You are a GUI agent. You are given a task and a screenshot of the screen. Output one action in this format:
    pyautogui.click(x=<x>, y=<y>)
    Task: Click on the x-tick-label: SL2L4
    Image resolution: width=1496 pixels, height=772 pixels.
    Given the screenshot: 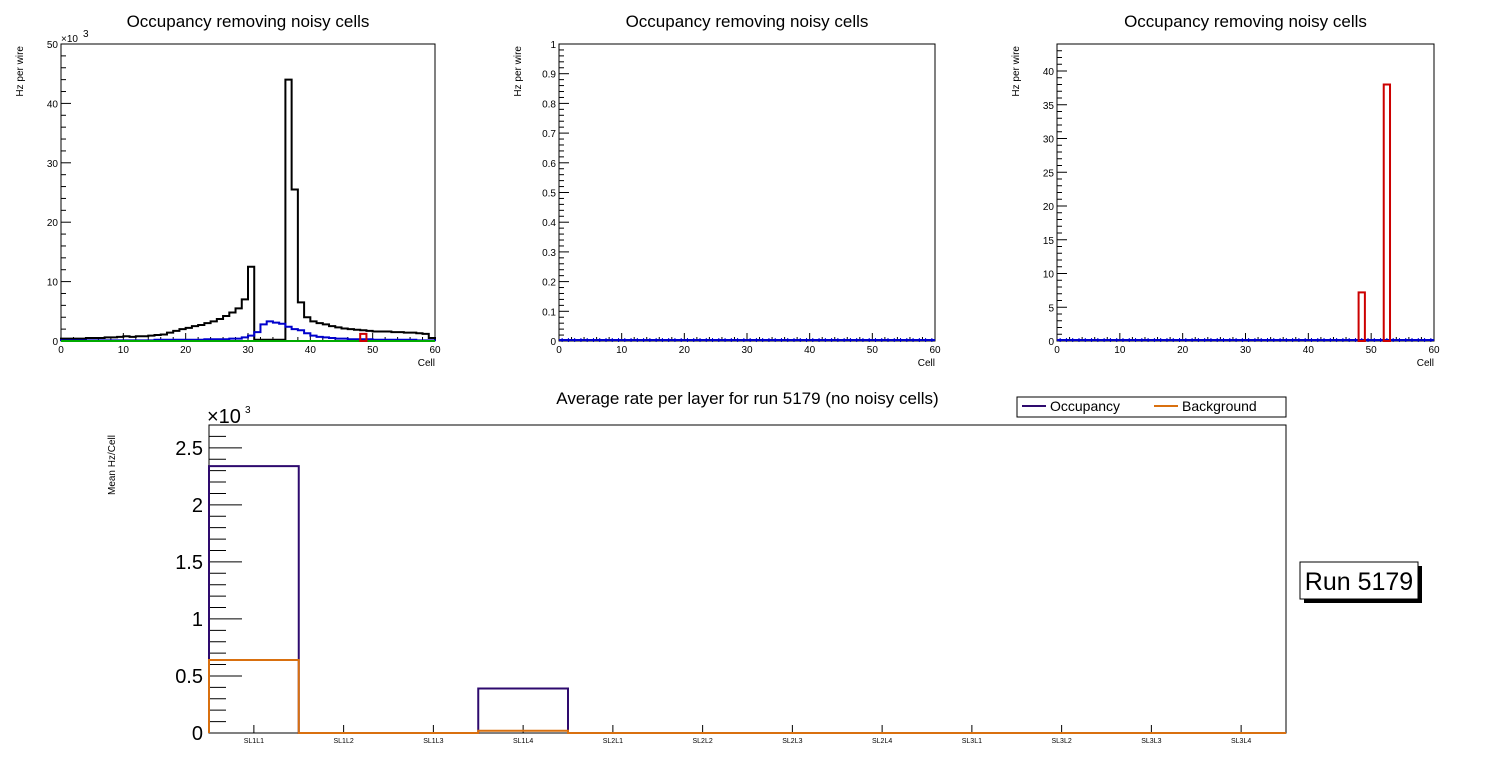 What is the action you would take?
    pyautogui.click(x=882, y=741)
    